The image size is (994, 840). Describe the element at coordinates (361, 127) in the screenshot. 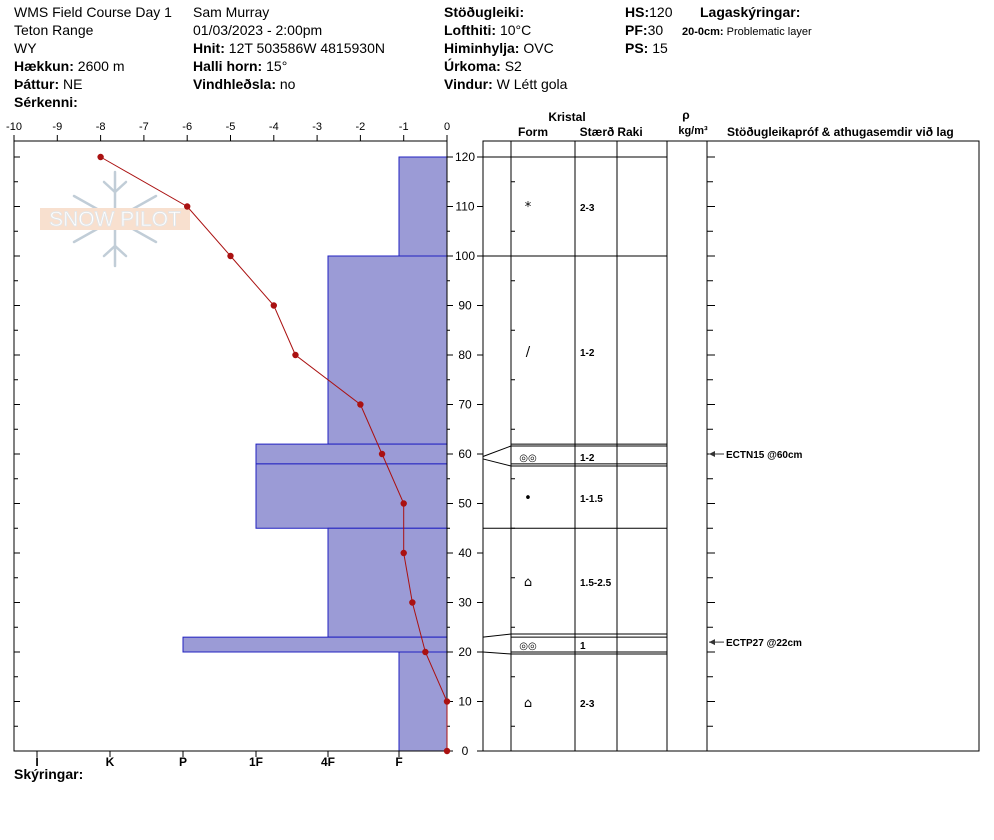

I see `temp-tick-label: -2` at that location.